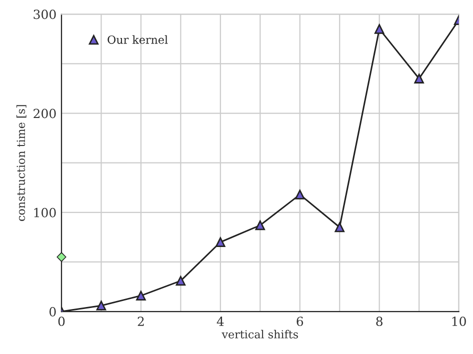 This screenshot has width=473, height=354. Describe the element at coordinates (53, 311) in the screenshot. I see `y-tick-label: 0` at that location.